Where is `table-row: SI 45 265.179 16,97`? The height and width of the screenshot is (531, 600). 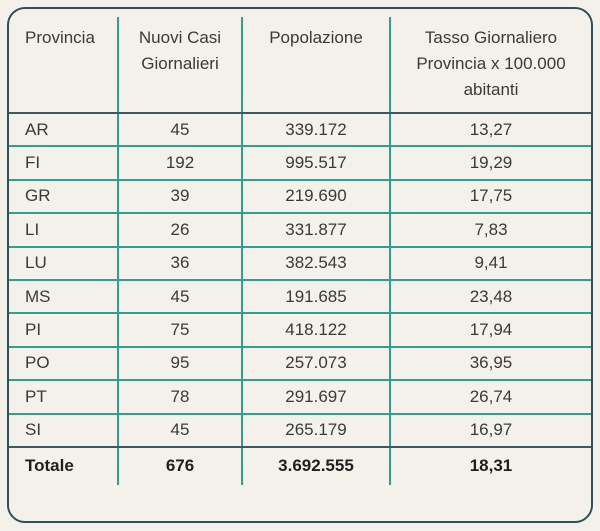 table-row: SI 45 265.179 16,97 is located at coordinates (300, 430).